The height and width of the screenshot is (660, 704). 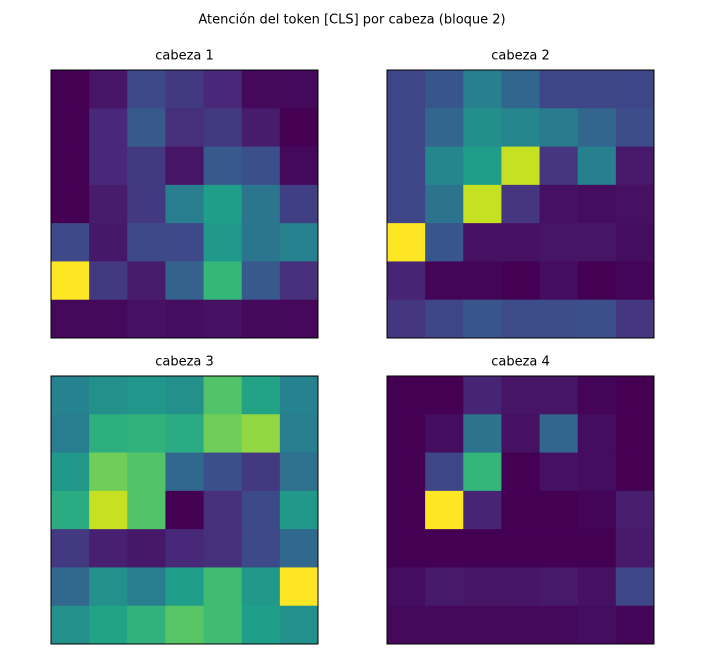 What do you see at coordinates (184, 56) in the screenshot?
I see `panel-title: cabeza 1` at bounding box center [184, 56].